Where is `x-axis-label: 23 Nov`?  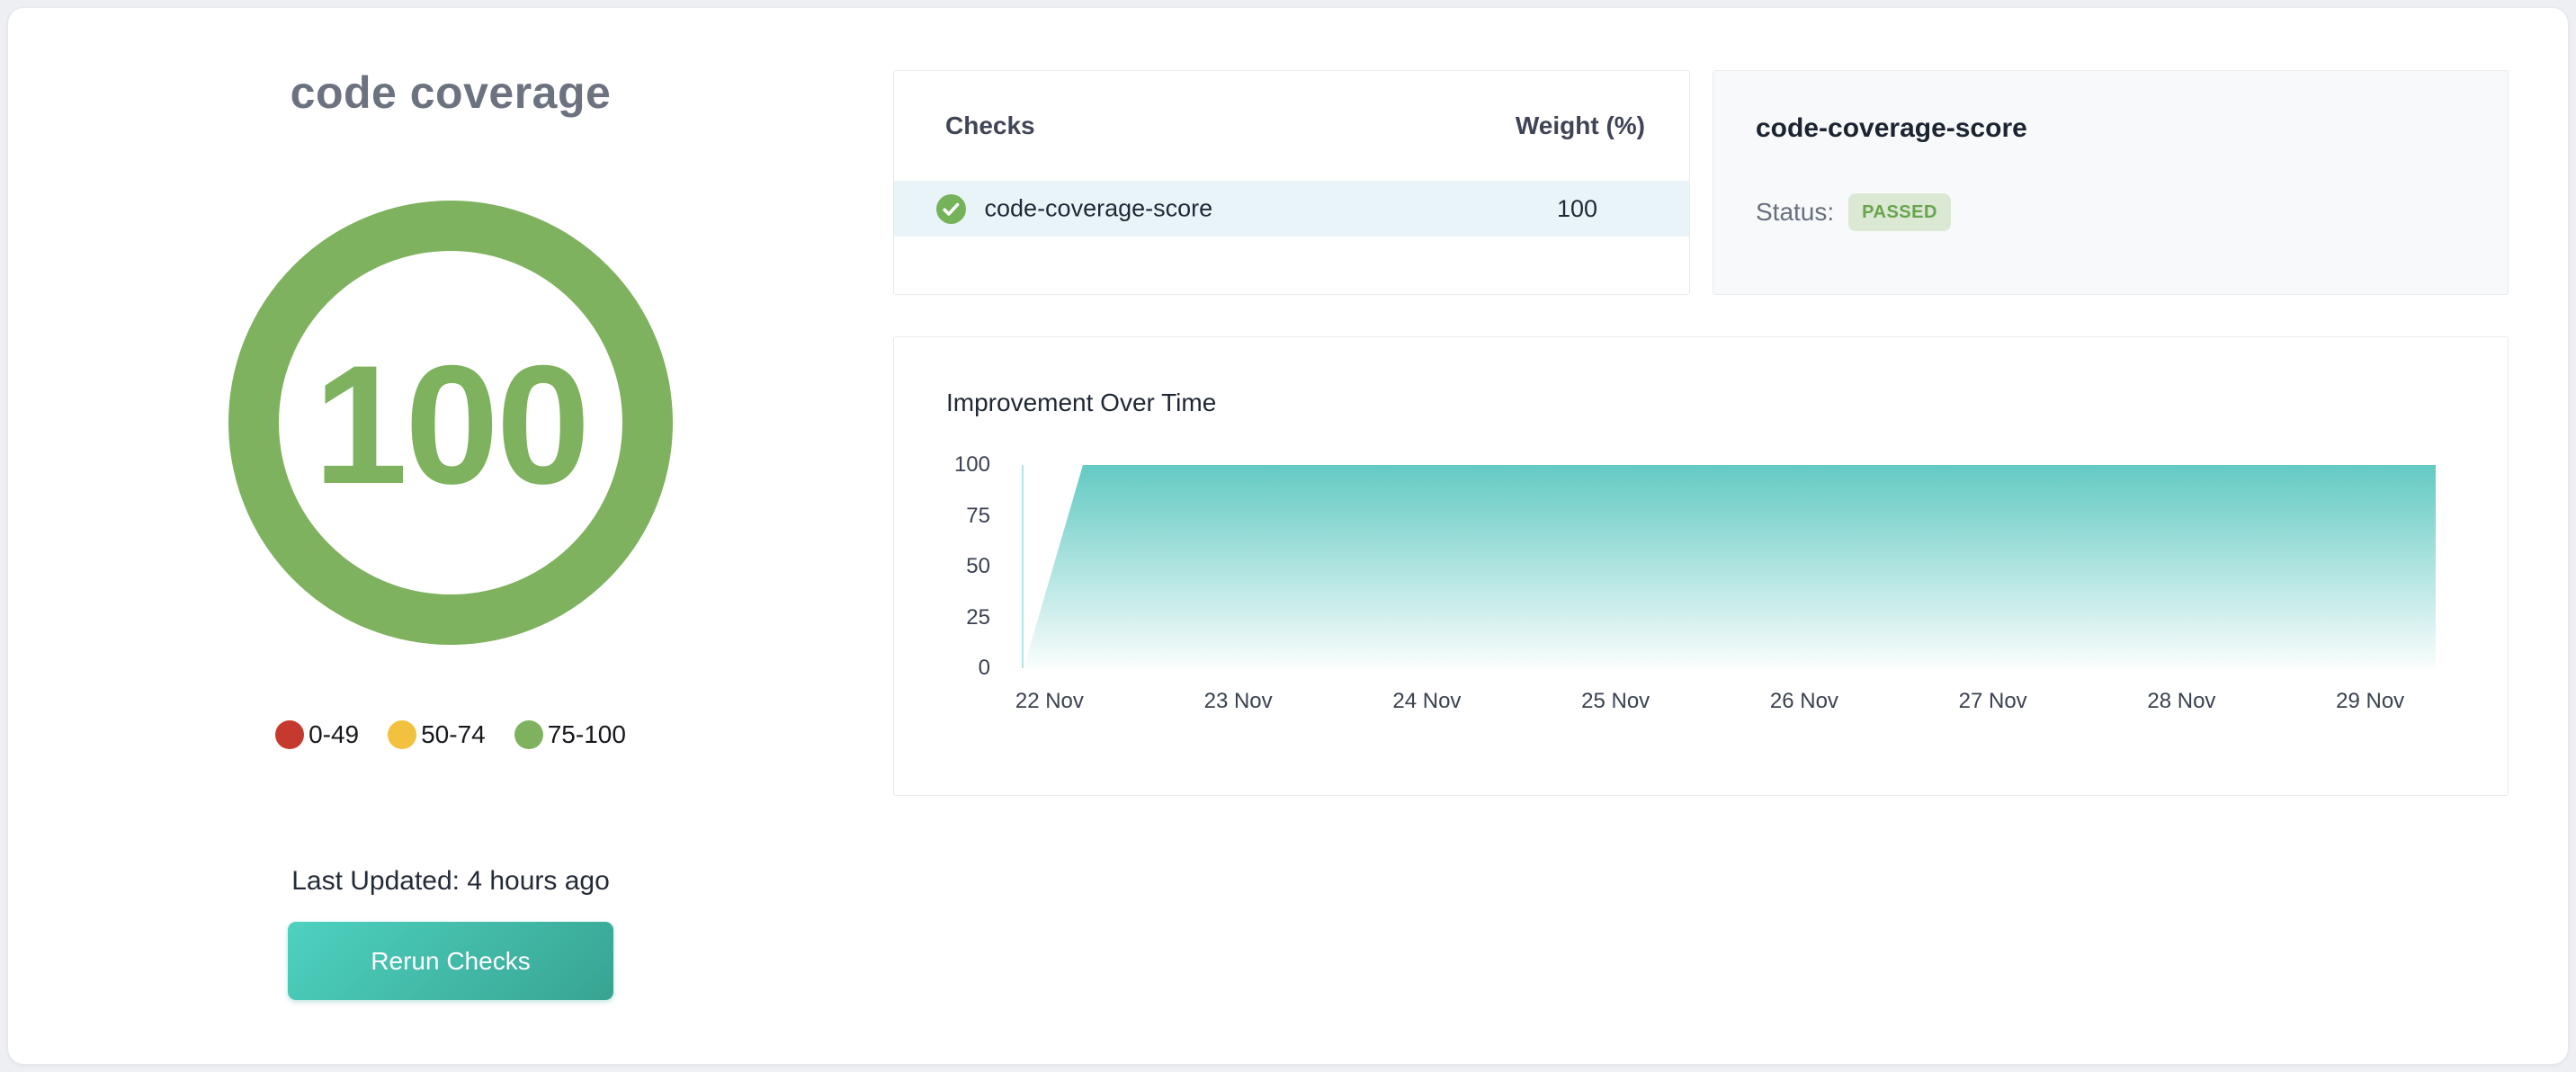 x-axis-label: 23 Nov is located at coordinates (1238, 701).